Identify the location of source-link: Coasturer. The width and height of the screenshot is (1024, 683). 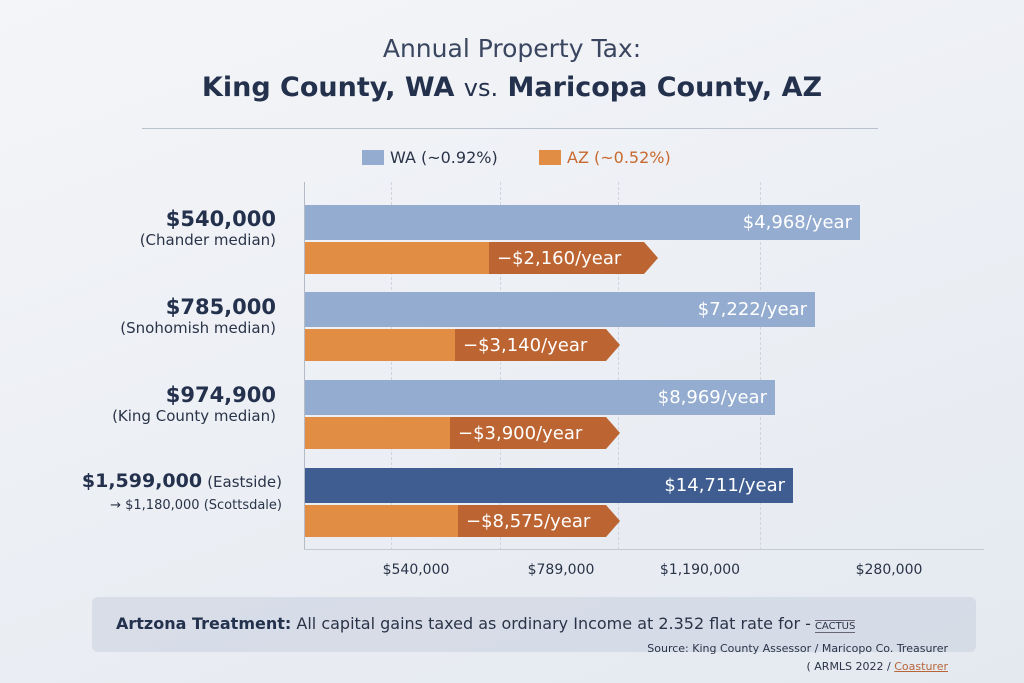
(921, 666).